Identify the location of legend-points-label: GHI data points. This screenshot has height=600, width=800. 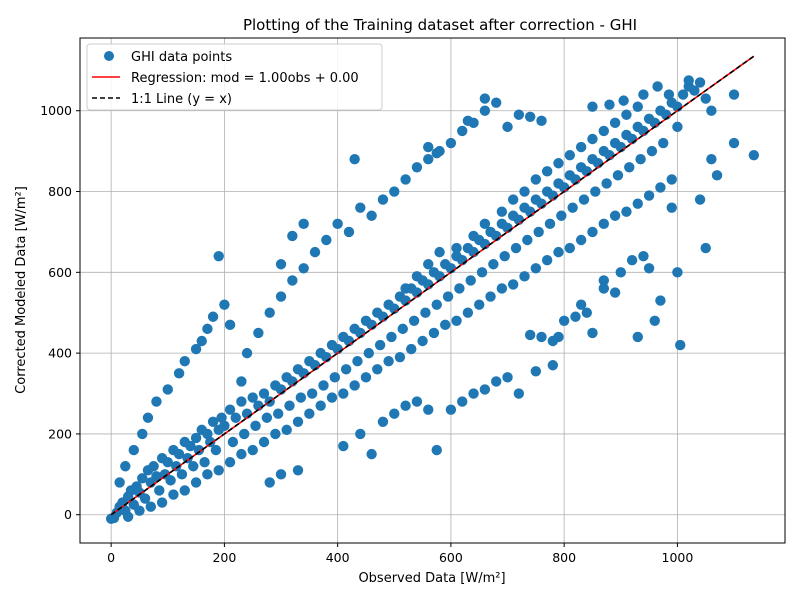
(181, 57).